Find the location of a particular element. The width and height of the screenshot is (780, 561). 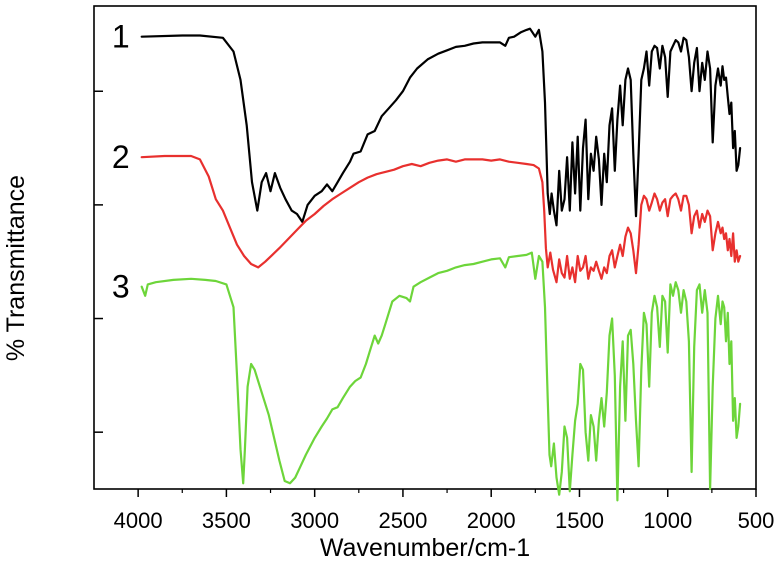

x-tick-label: 3500 is located at coordinates (226, 520).